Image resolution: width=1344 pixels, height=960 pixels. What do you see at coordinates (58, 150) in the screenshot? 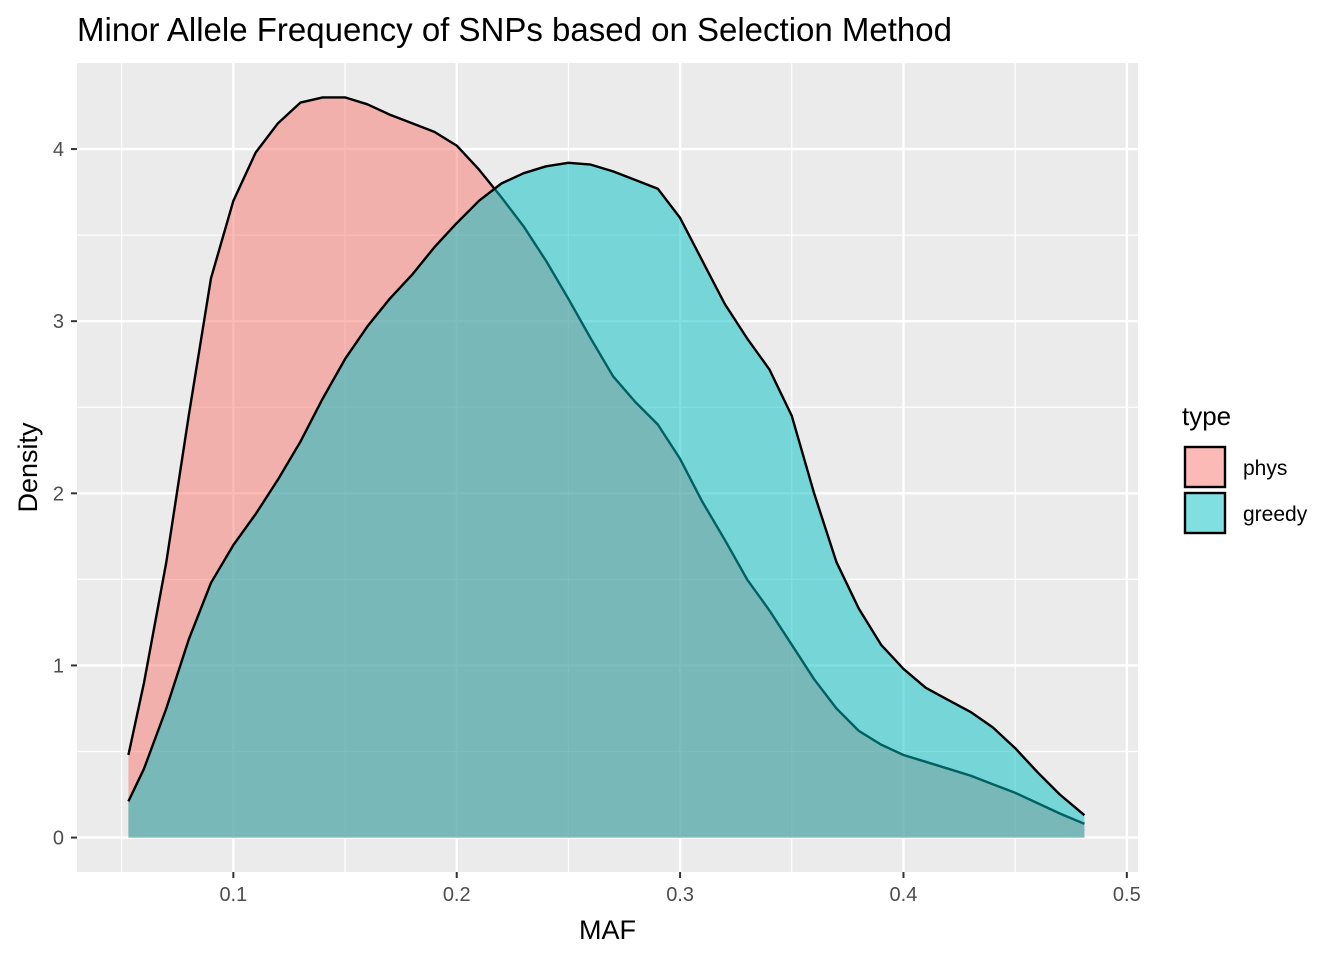
I see `y-tick-label: 4` at bounding box center [58, 150].